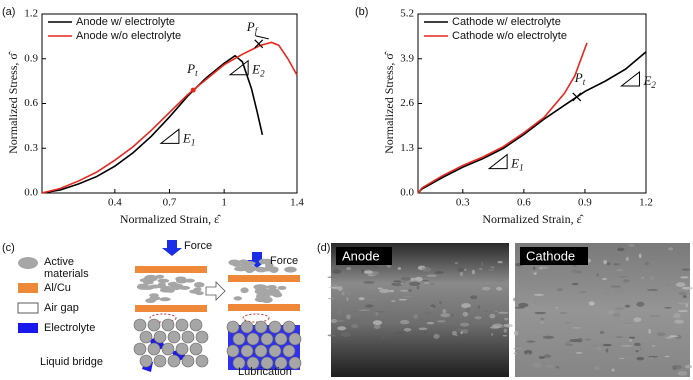  Describe the element at coordinates (646, 203) in the screenshot. I see `x-tick-label: 1.2` at that location.